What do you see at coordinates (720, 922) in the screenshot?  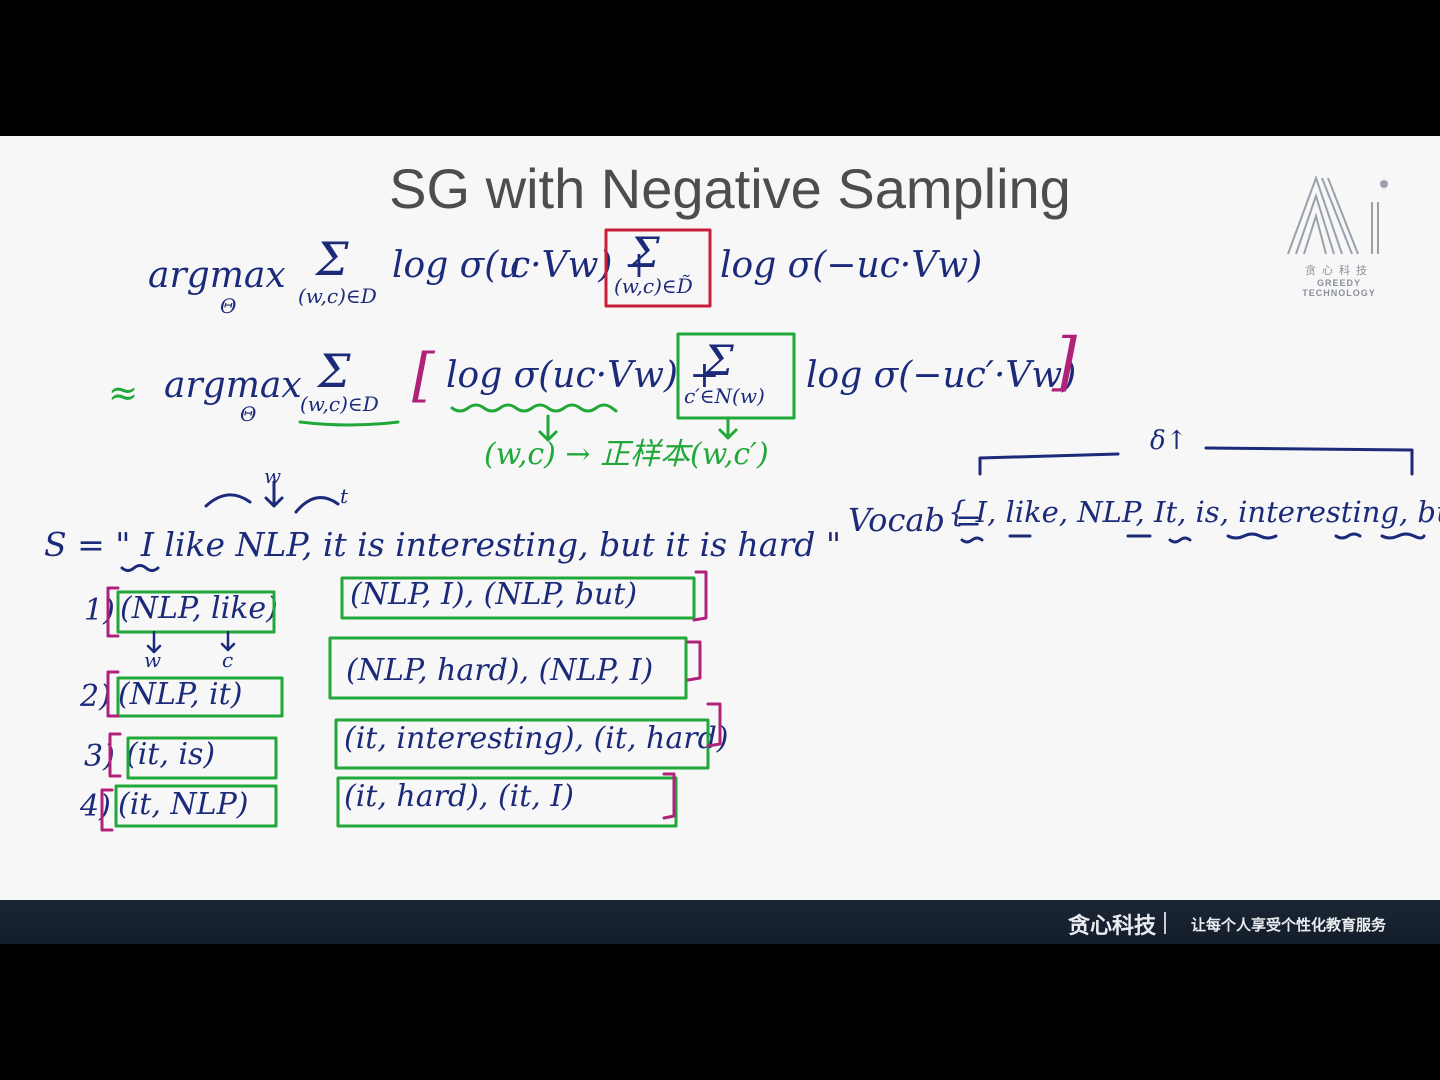 I see `footer-bar: 贪心科技 让每个人享受个性化教育服务` at bounding box center [720, 922].